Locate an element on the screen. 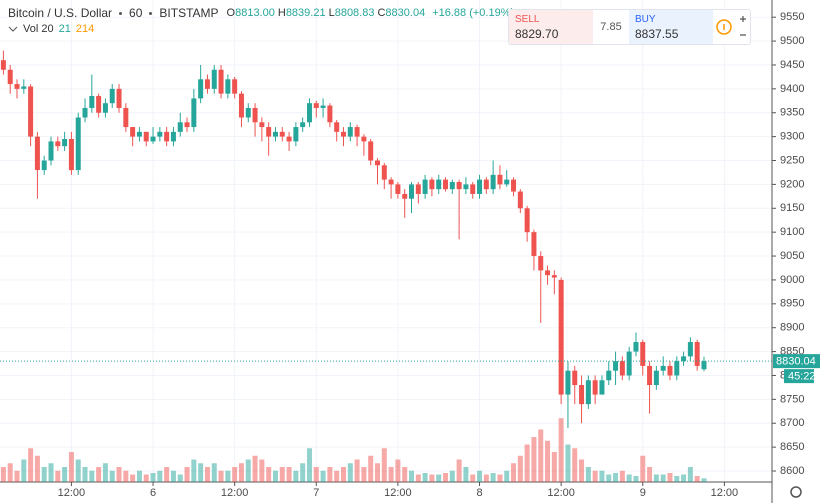  y-tick-label: 8650 is located at coordinates (792, 447).